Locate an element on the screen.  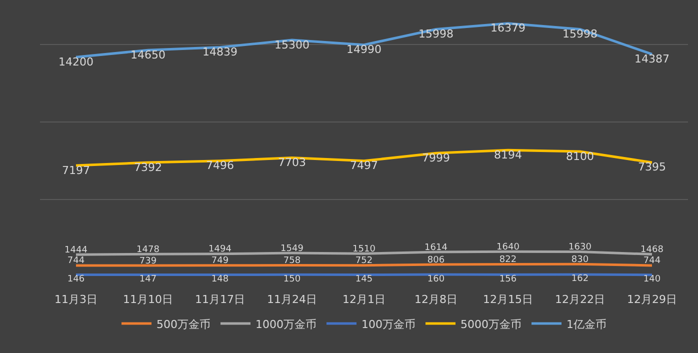
x-tick-label: 12月22日 is located at coordinates (580, 299).